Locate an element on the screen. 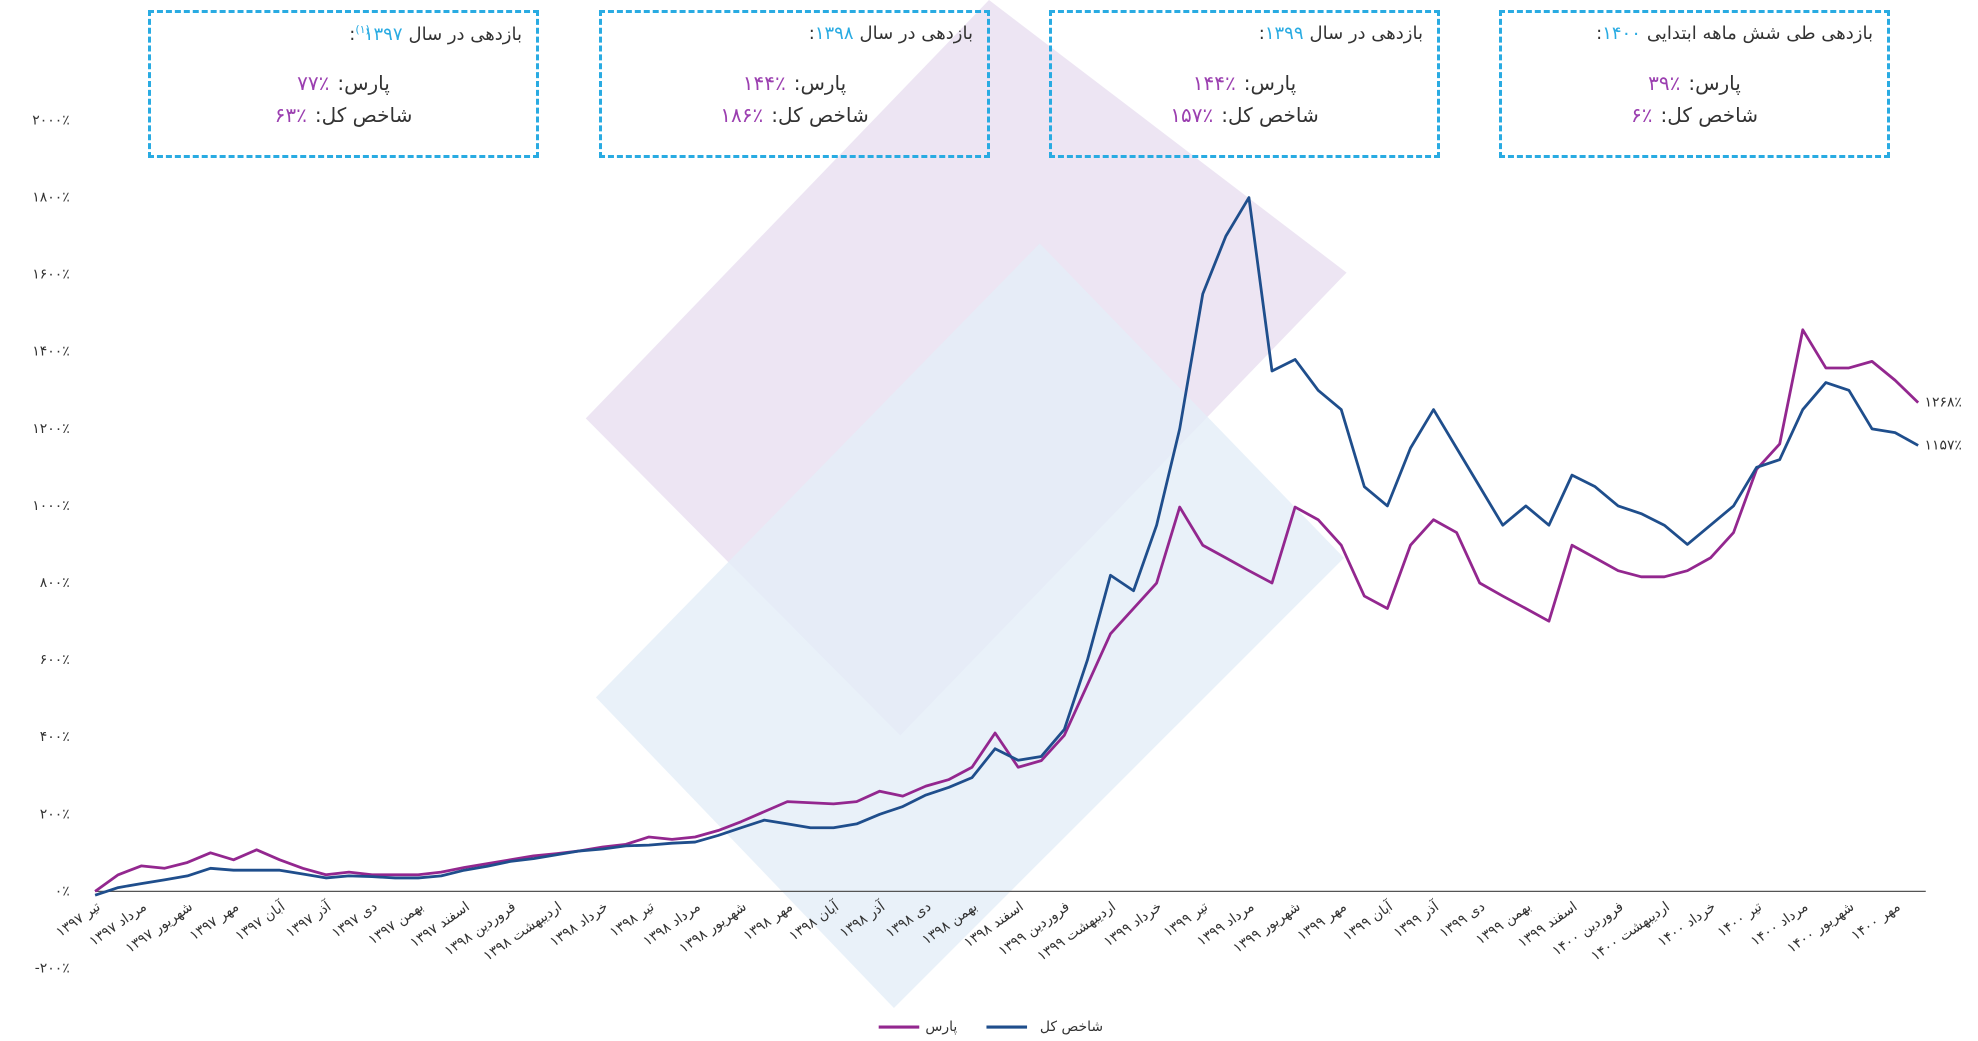  year-group: ۱۴۰۰: is located at coordinates (1618, 33).